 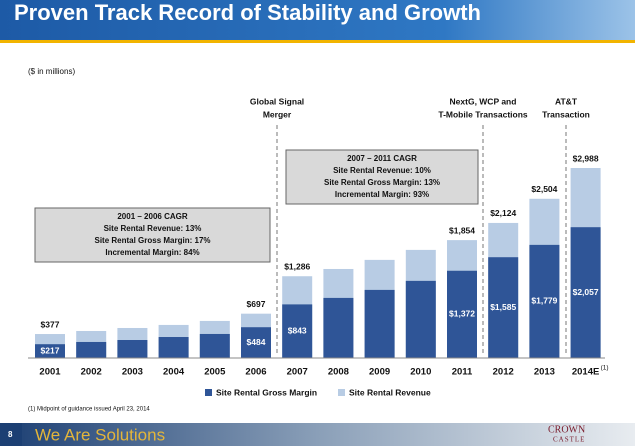 What do you see at coordinates (483, 101) in the screenshot?
I see `annotation: NextG, WCP and` at bounding box center [483, 101].